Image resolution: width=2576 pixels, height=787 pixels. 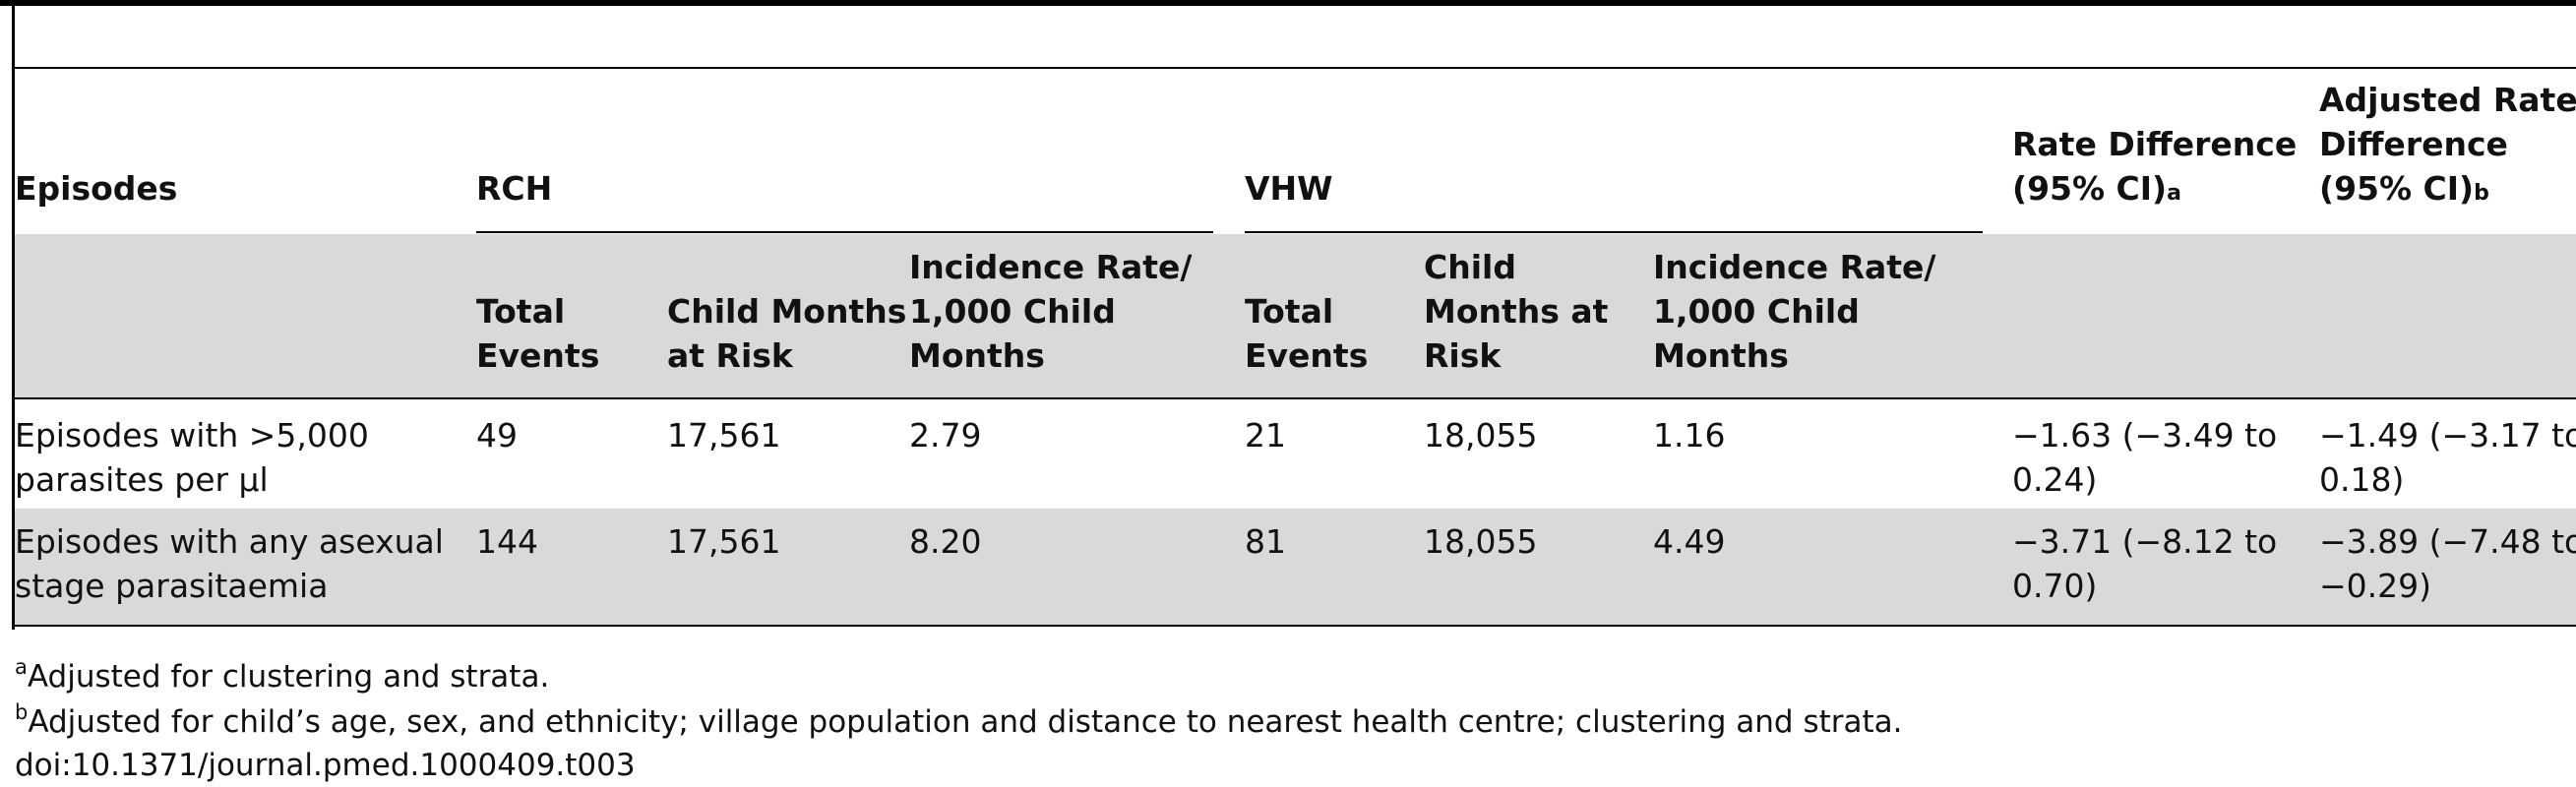 I want to click on vhw-group-rule, so click(x=1614, y=232).